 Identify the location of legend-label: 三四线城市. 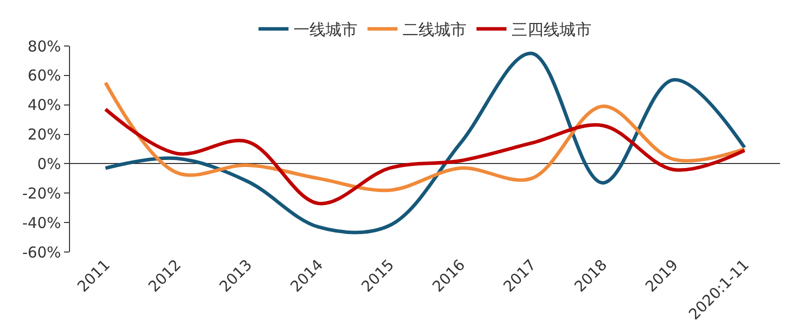
(552, 30).